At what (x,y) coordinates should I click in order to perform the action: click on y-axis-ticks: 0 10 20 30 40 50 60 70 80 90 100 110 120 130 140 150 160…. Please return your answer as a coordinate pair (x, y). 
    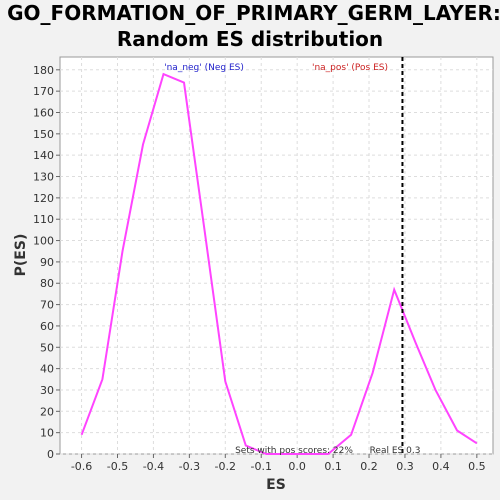
    Looking at the image, I should click on (46, 262).